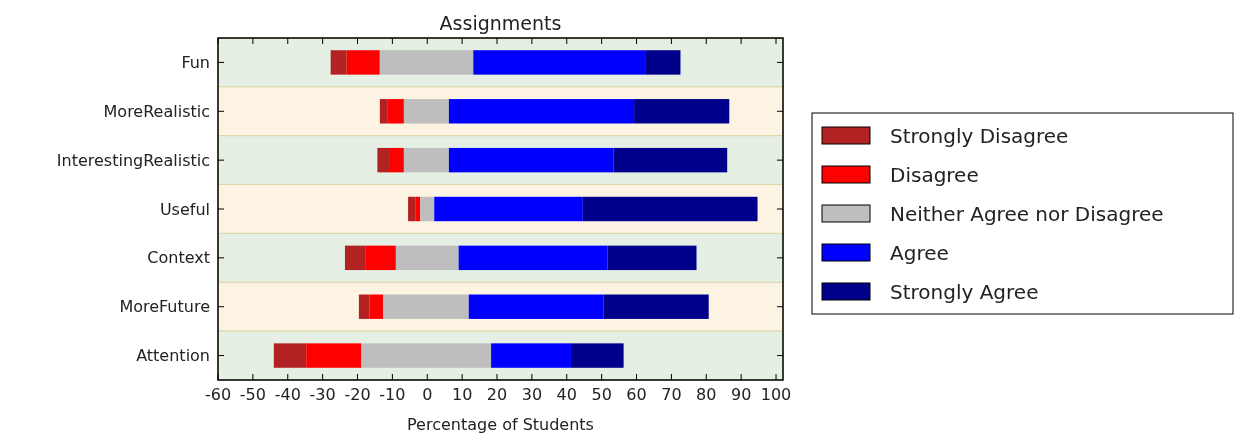  What do you see at coordinates (1027, 214) in the screenshot?
I see `legend-label: Neither Agree nor Disagree` at bounding box center [1027, 214].